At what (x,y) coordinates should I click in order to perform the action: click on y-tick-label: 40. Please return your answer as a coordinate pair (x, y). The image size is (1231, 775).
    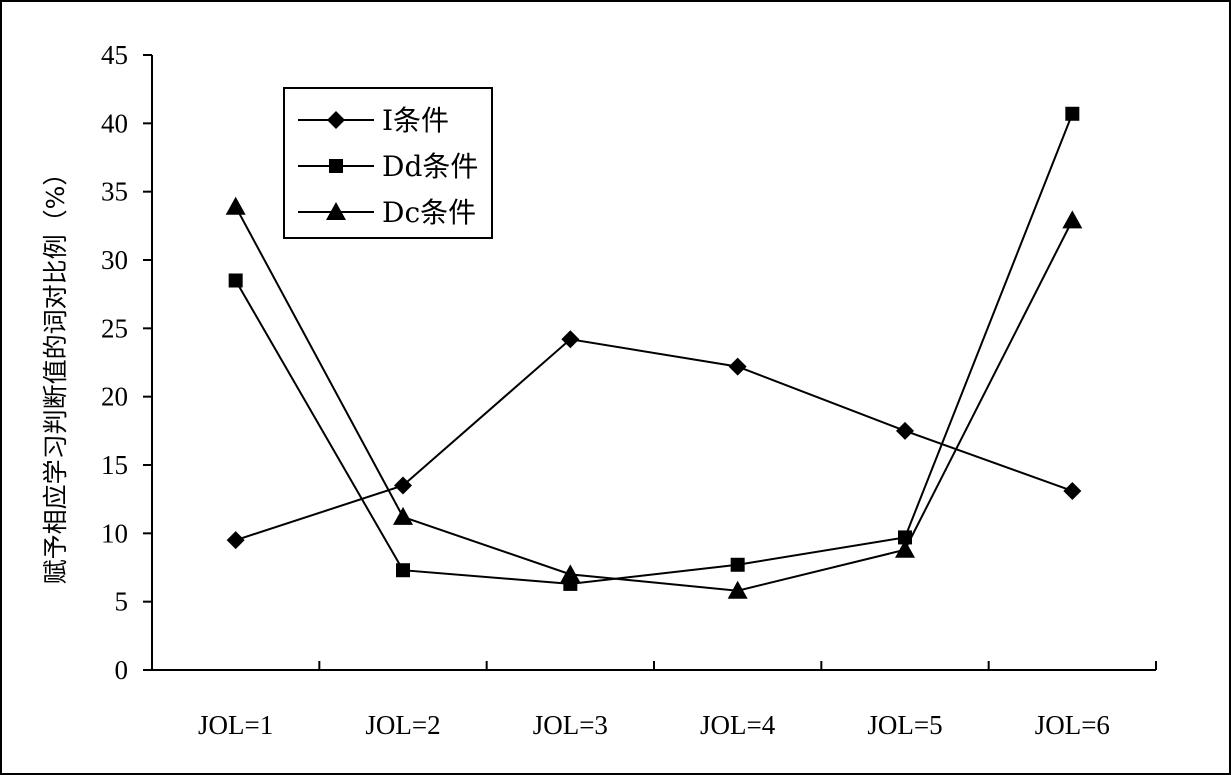
    Looking at the image, I should click on (114, 123).